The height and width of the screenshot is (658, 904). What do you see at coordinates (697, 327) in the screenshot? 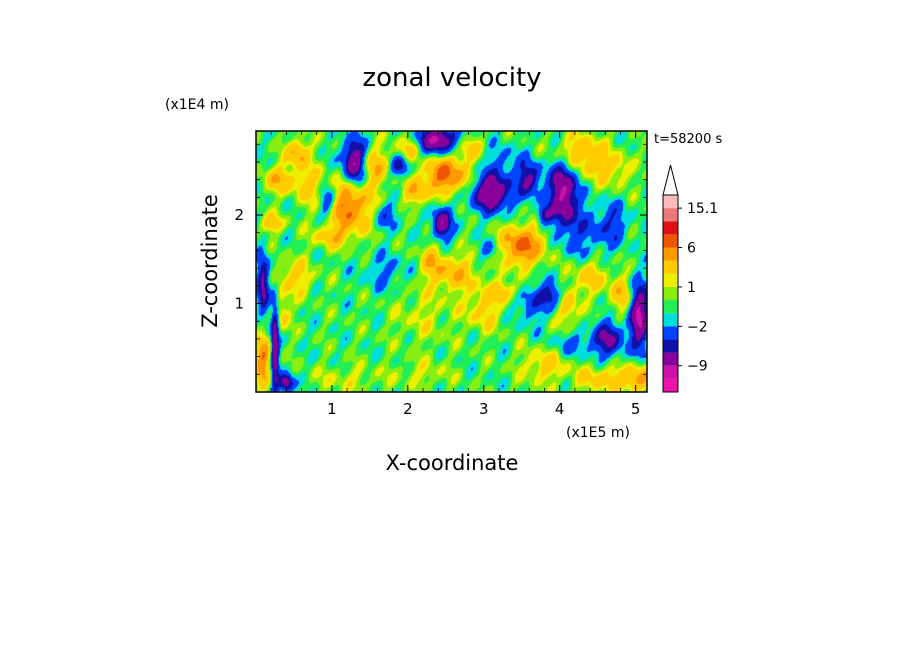
I see `colorbar-label: −2` at bounding box center [697, 327].